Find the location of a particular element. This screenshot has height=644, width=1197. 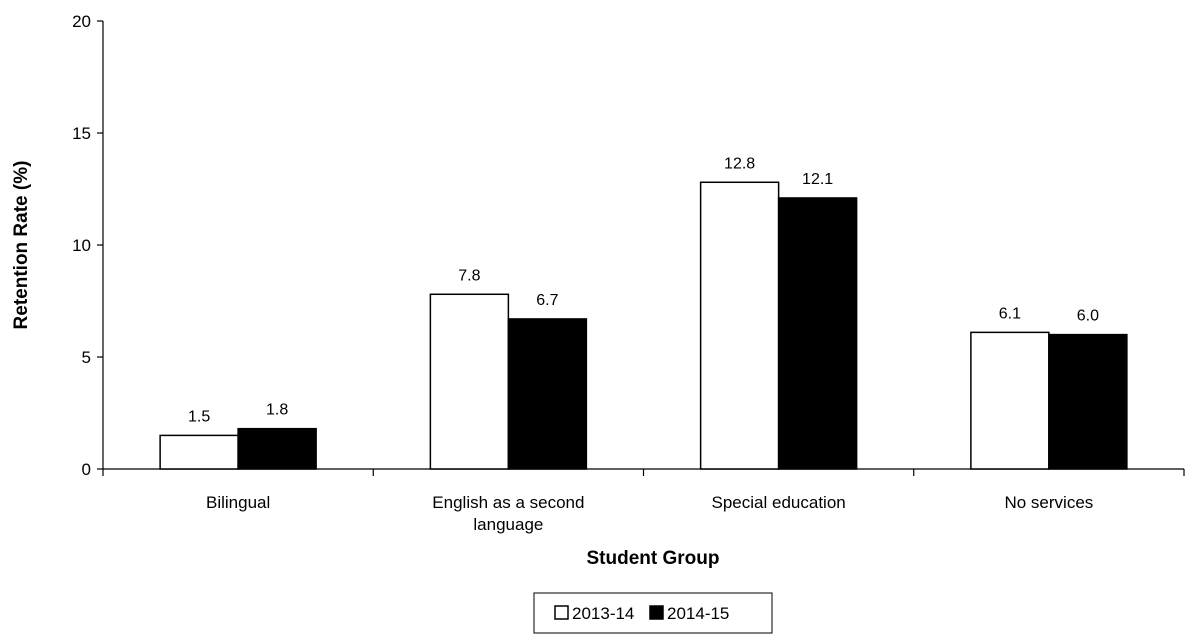

y-tick-label: 15 is located at coordinates (81, 133).